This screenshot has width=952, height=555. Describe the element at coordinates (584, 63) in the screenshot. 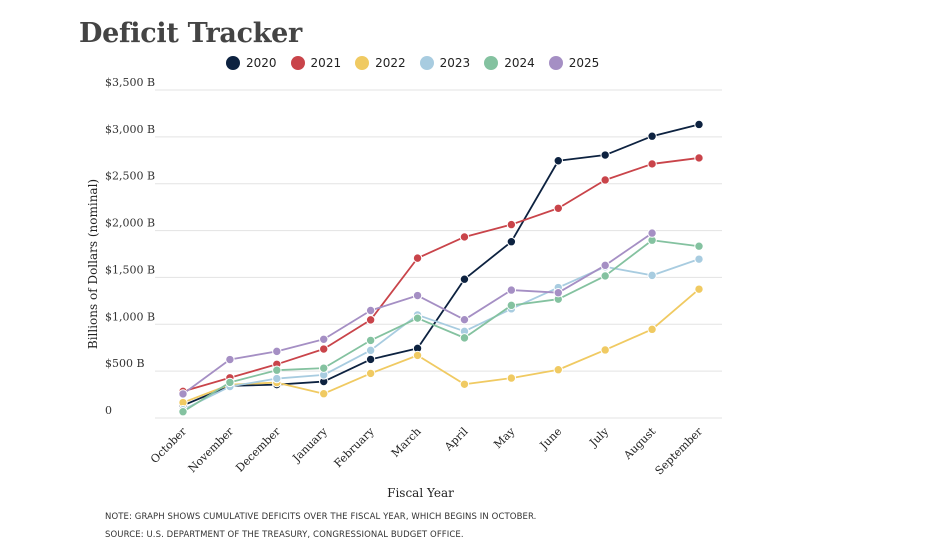

I see `legend-label: 2025` at that location.